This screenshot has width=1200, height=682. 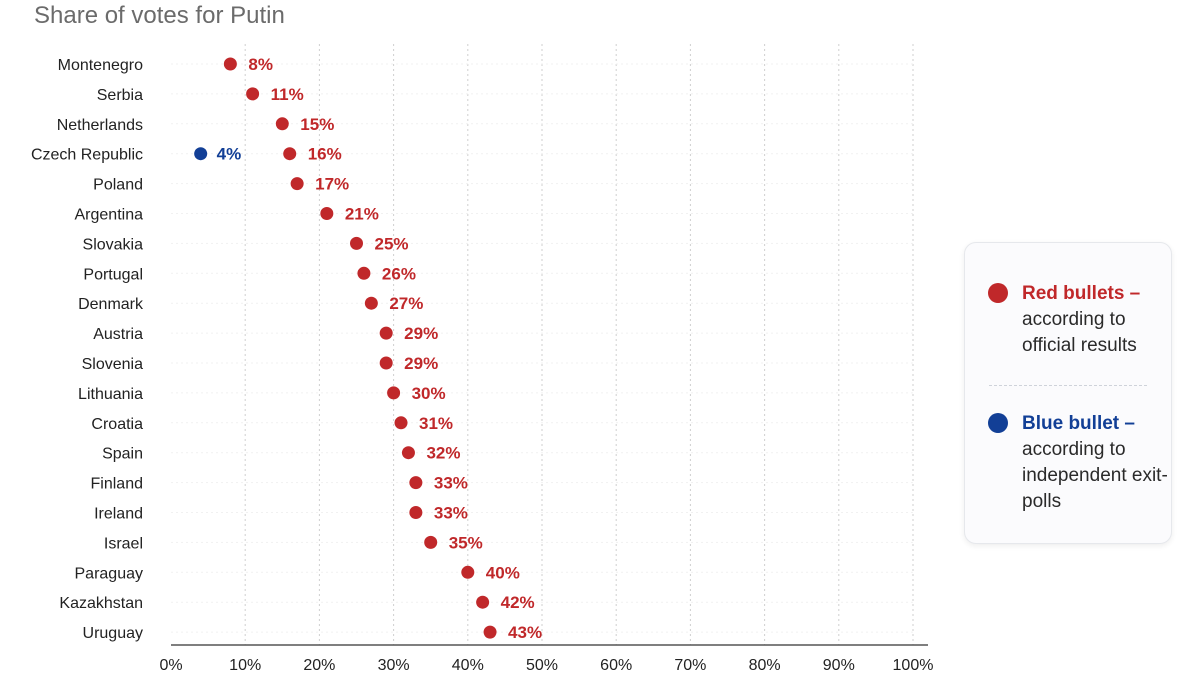 I want to click on red-value-label: 32%, so click(x=443, y=453).